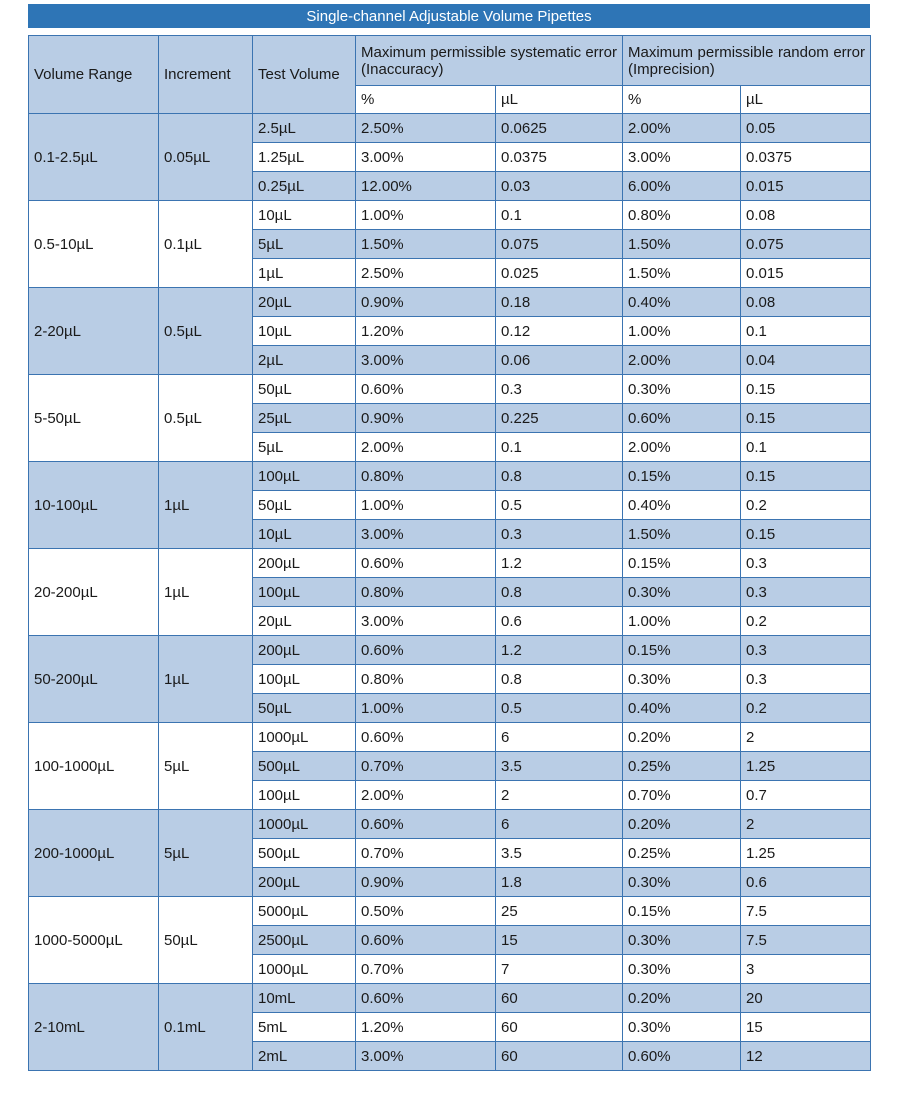  What do you see at coordinates (559, 157) in the screenshot?
I see `systematic-ul-cell: 0.0375` at bounding box center [559, 157].